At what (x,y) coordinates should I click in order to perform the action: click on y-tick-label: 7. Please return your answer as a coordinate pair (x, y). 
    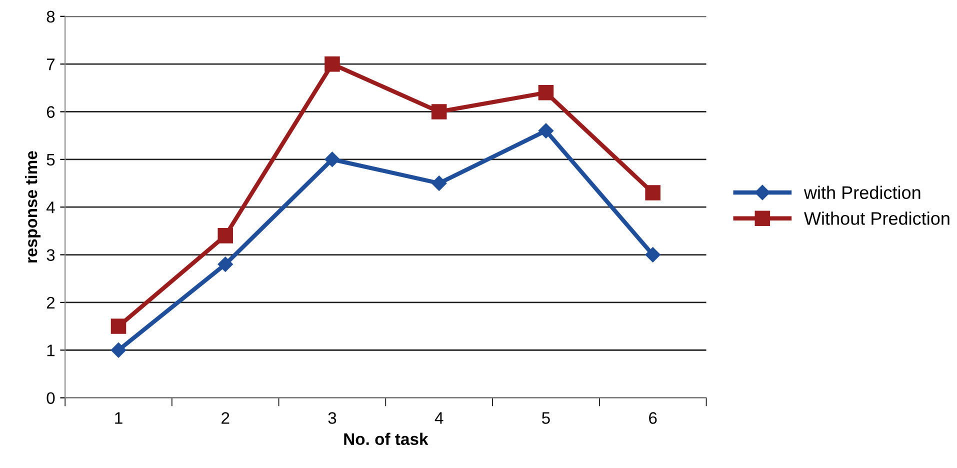
    Looking at the image, I should click on (50, 64).